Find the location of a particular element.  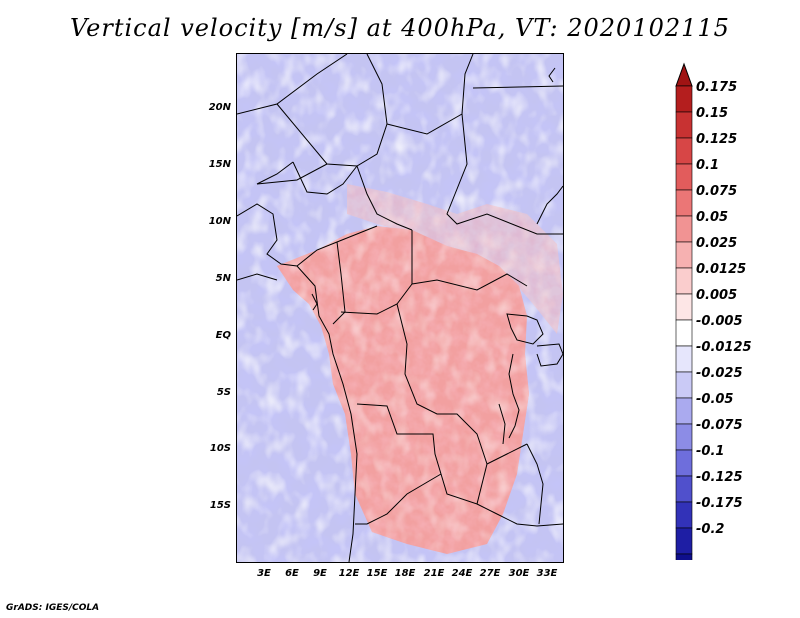

colorbar-label: 0.005 is located at coordinates (717, 295).